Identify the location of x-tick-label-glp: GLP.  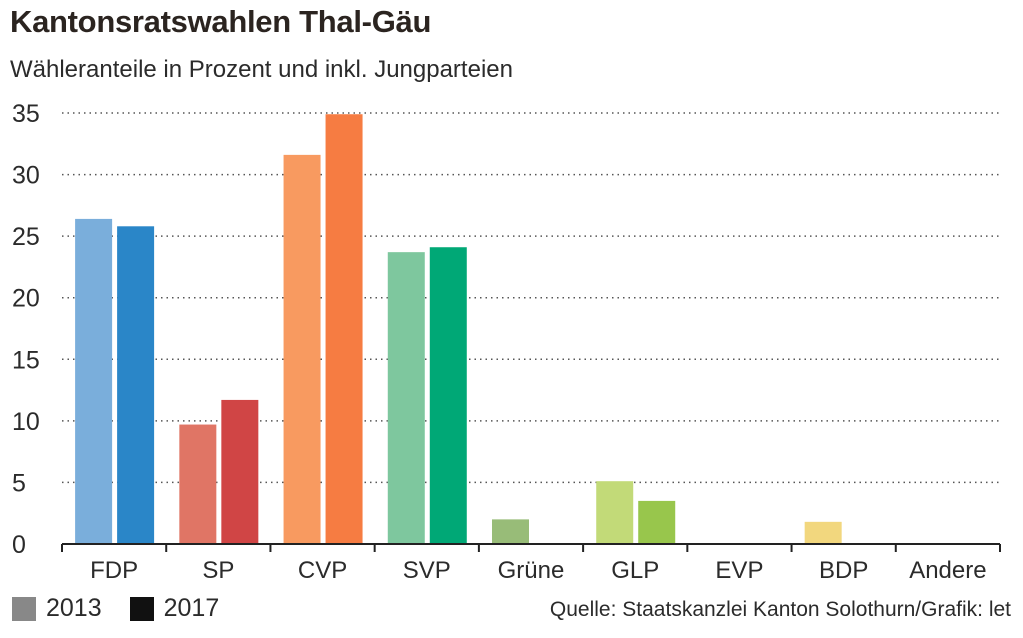
(635, 570).